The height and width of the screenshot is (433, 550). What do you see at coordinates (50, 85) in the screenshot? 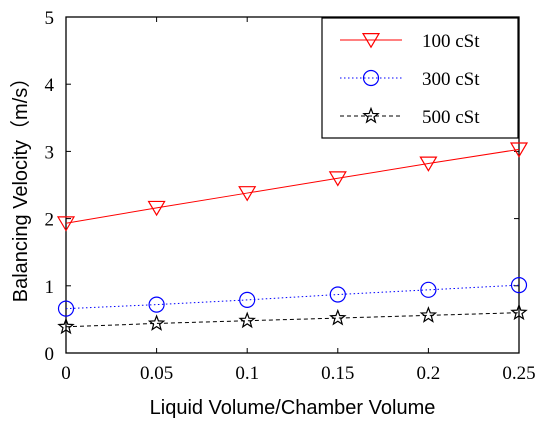
I see `y-tick-label: 4` at bounding box center [50, 85].